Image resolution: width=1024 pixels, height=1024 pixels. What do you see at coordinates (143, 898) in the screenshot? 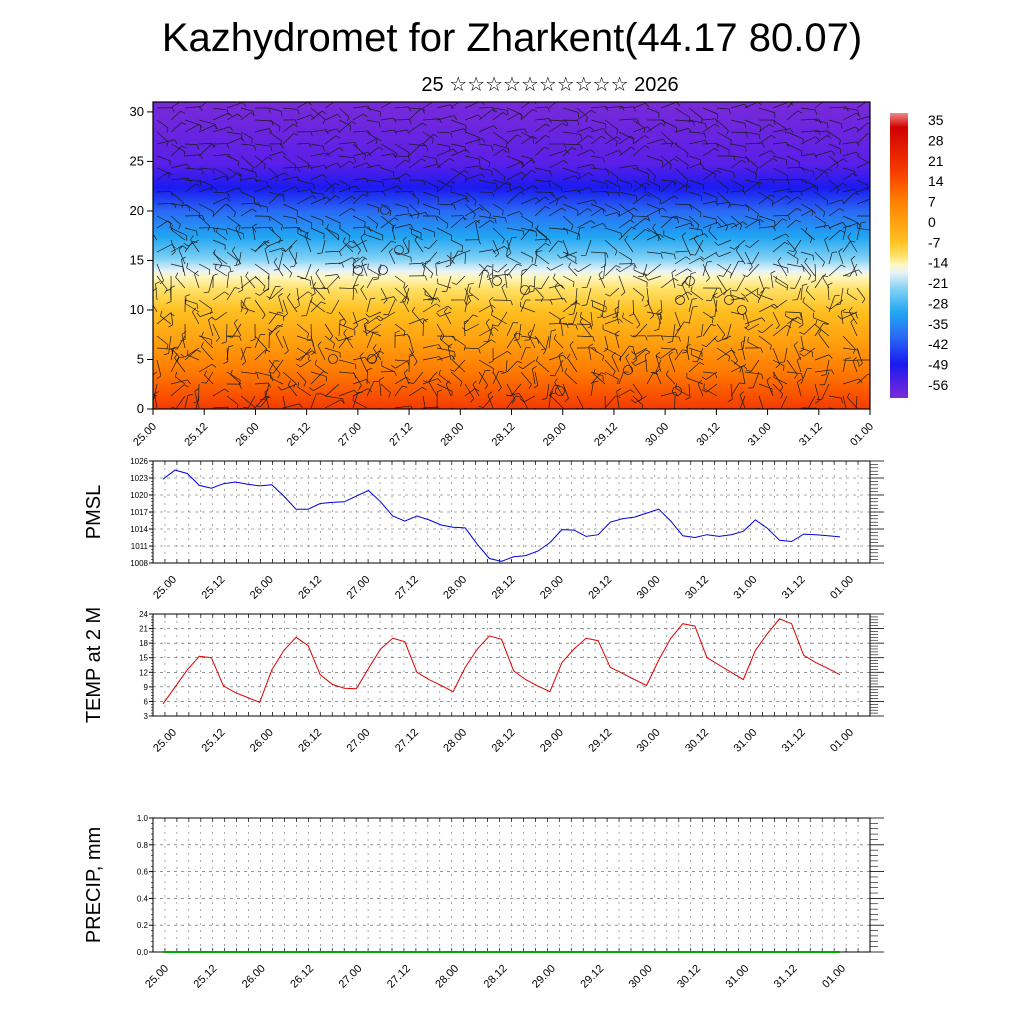
I see `y-tick-label: 0.4` at bounding box center [143, 898].